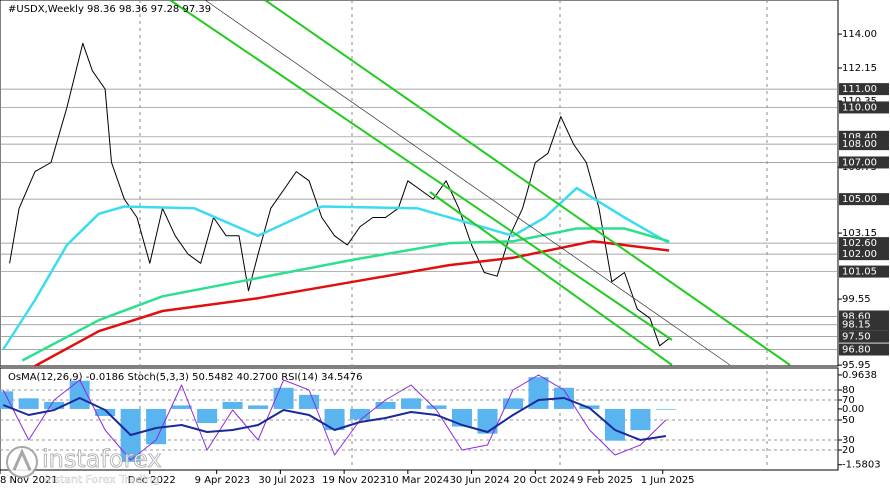 The height and width of the screenshot is (489, 890). What do you see at coordinates (856, 349) in the screenshot?
I see `level-label: 96.80` at bounding box center [856, 349].